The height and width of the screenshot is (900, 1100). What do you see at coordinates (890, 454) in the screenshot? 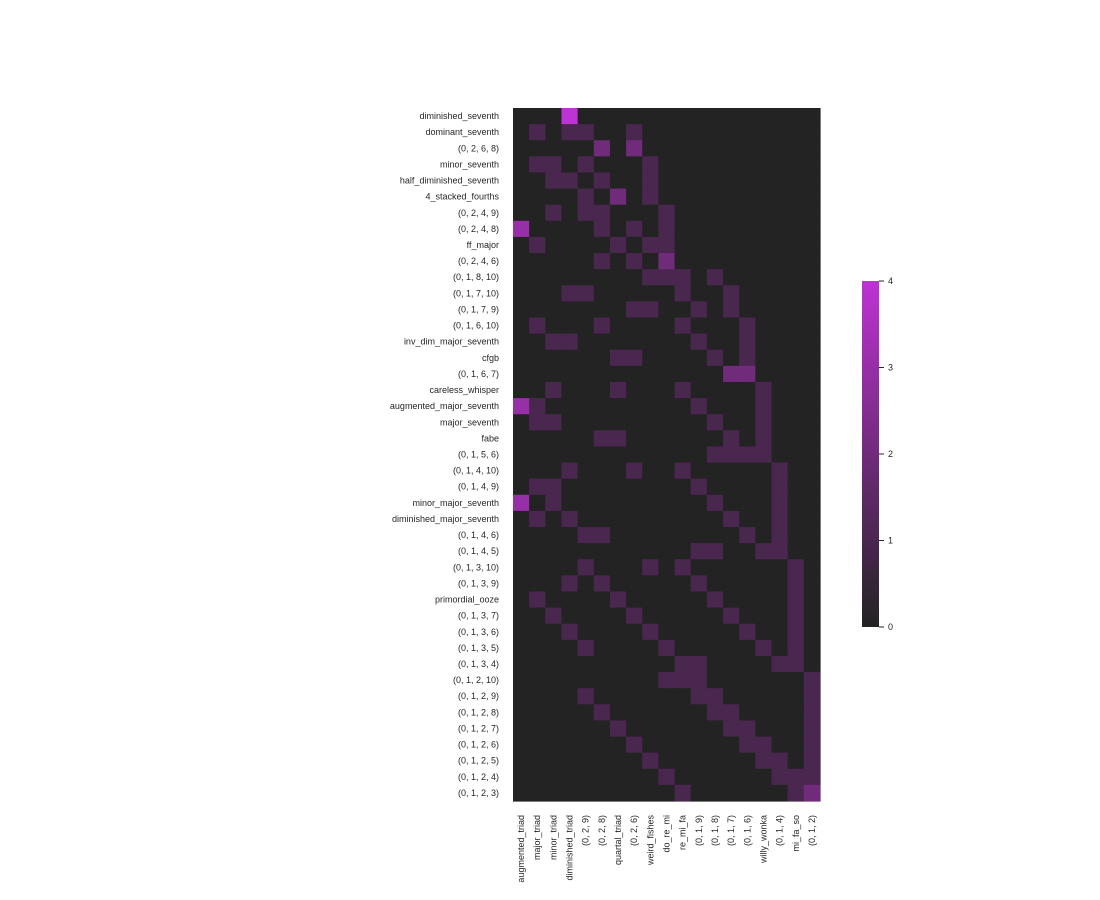
I see `colorbar-tick-label: 2` at bounding box center [890, 454].